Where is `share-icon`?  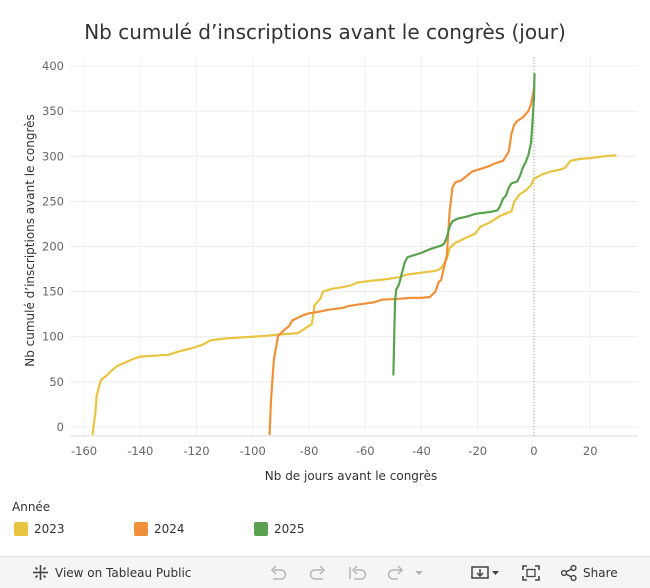
share-icon is located at coordinates (569, 573).